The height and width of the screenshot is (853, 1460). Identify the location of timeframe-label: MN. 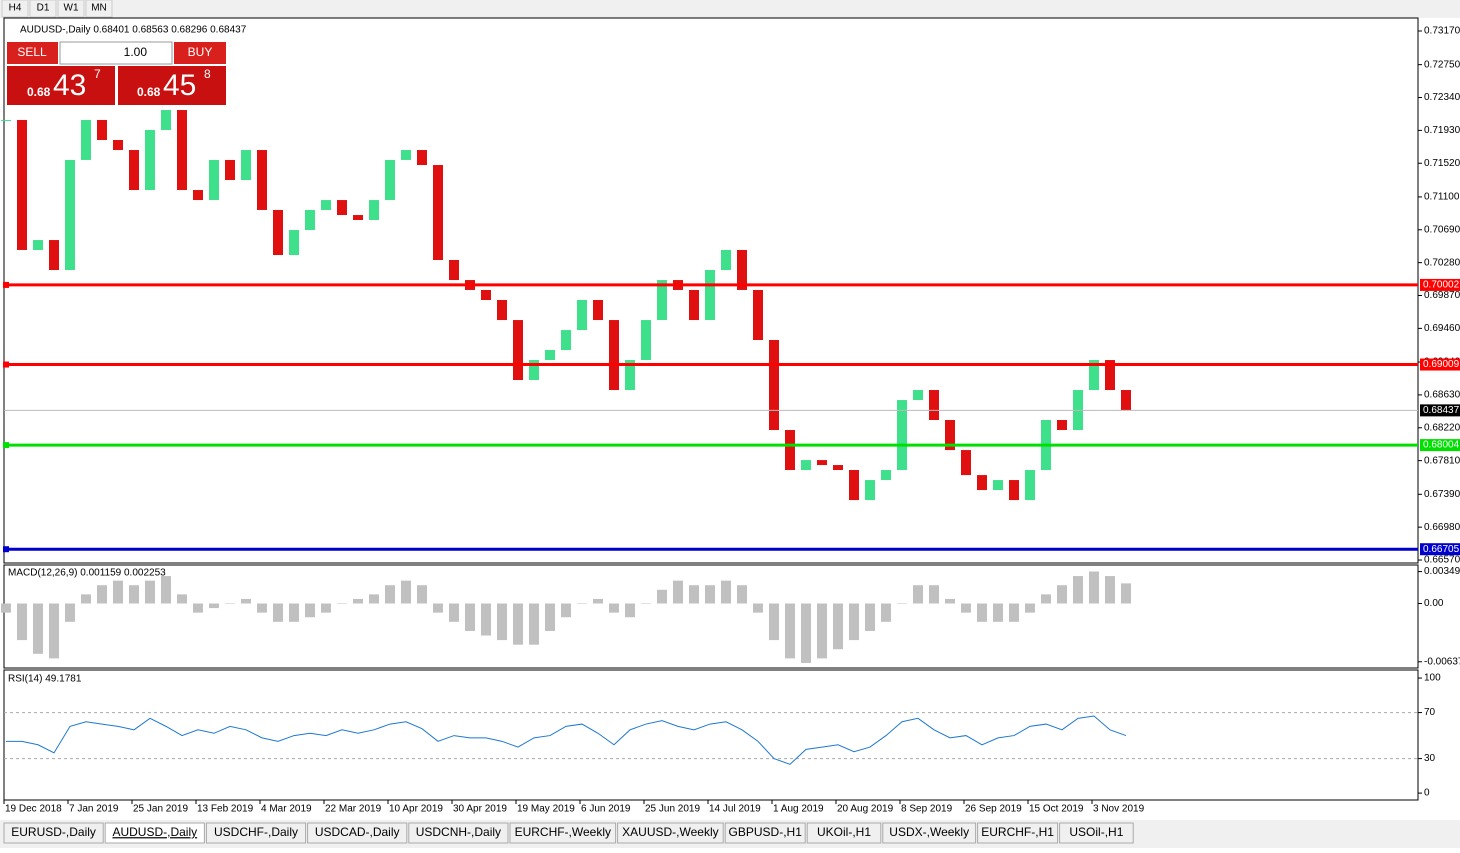
(99, 8).